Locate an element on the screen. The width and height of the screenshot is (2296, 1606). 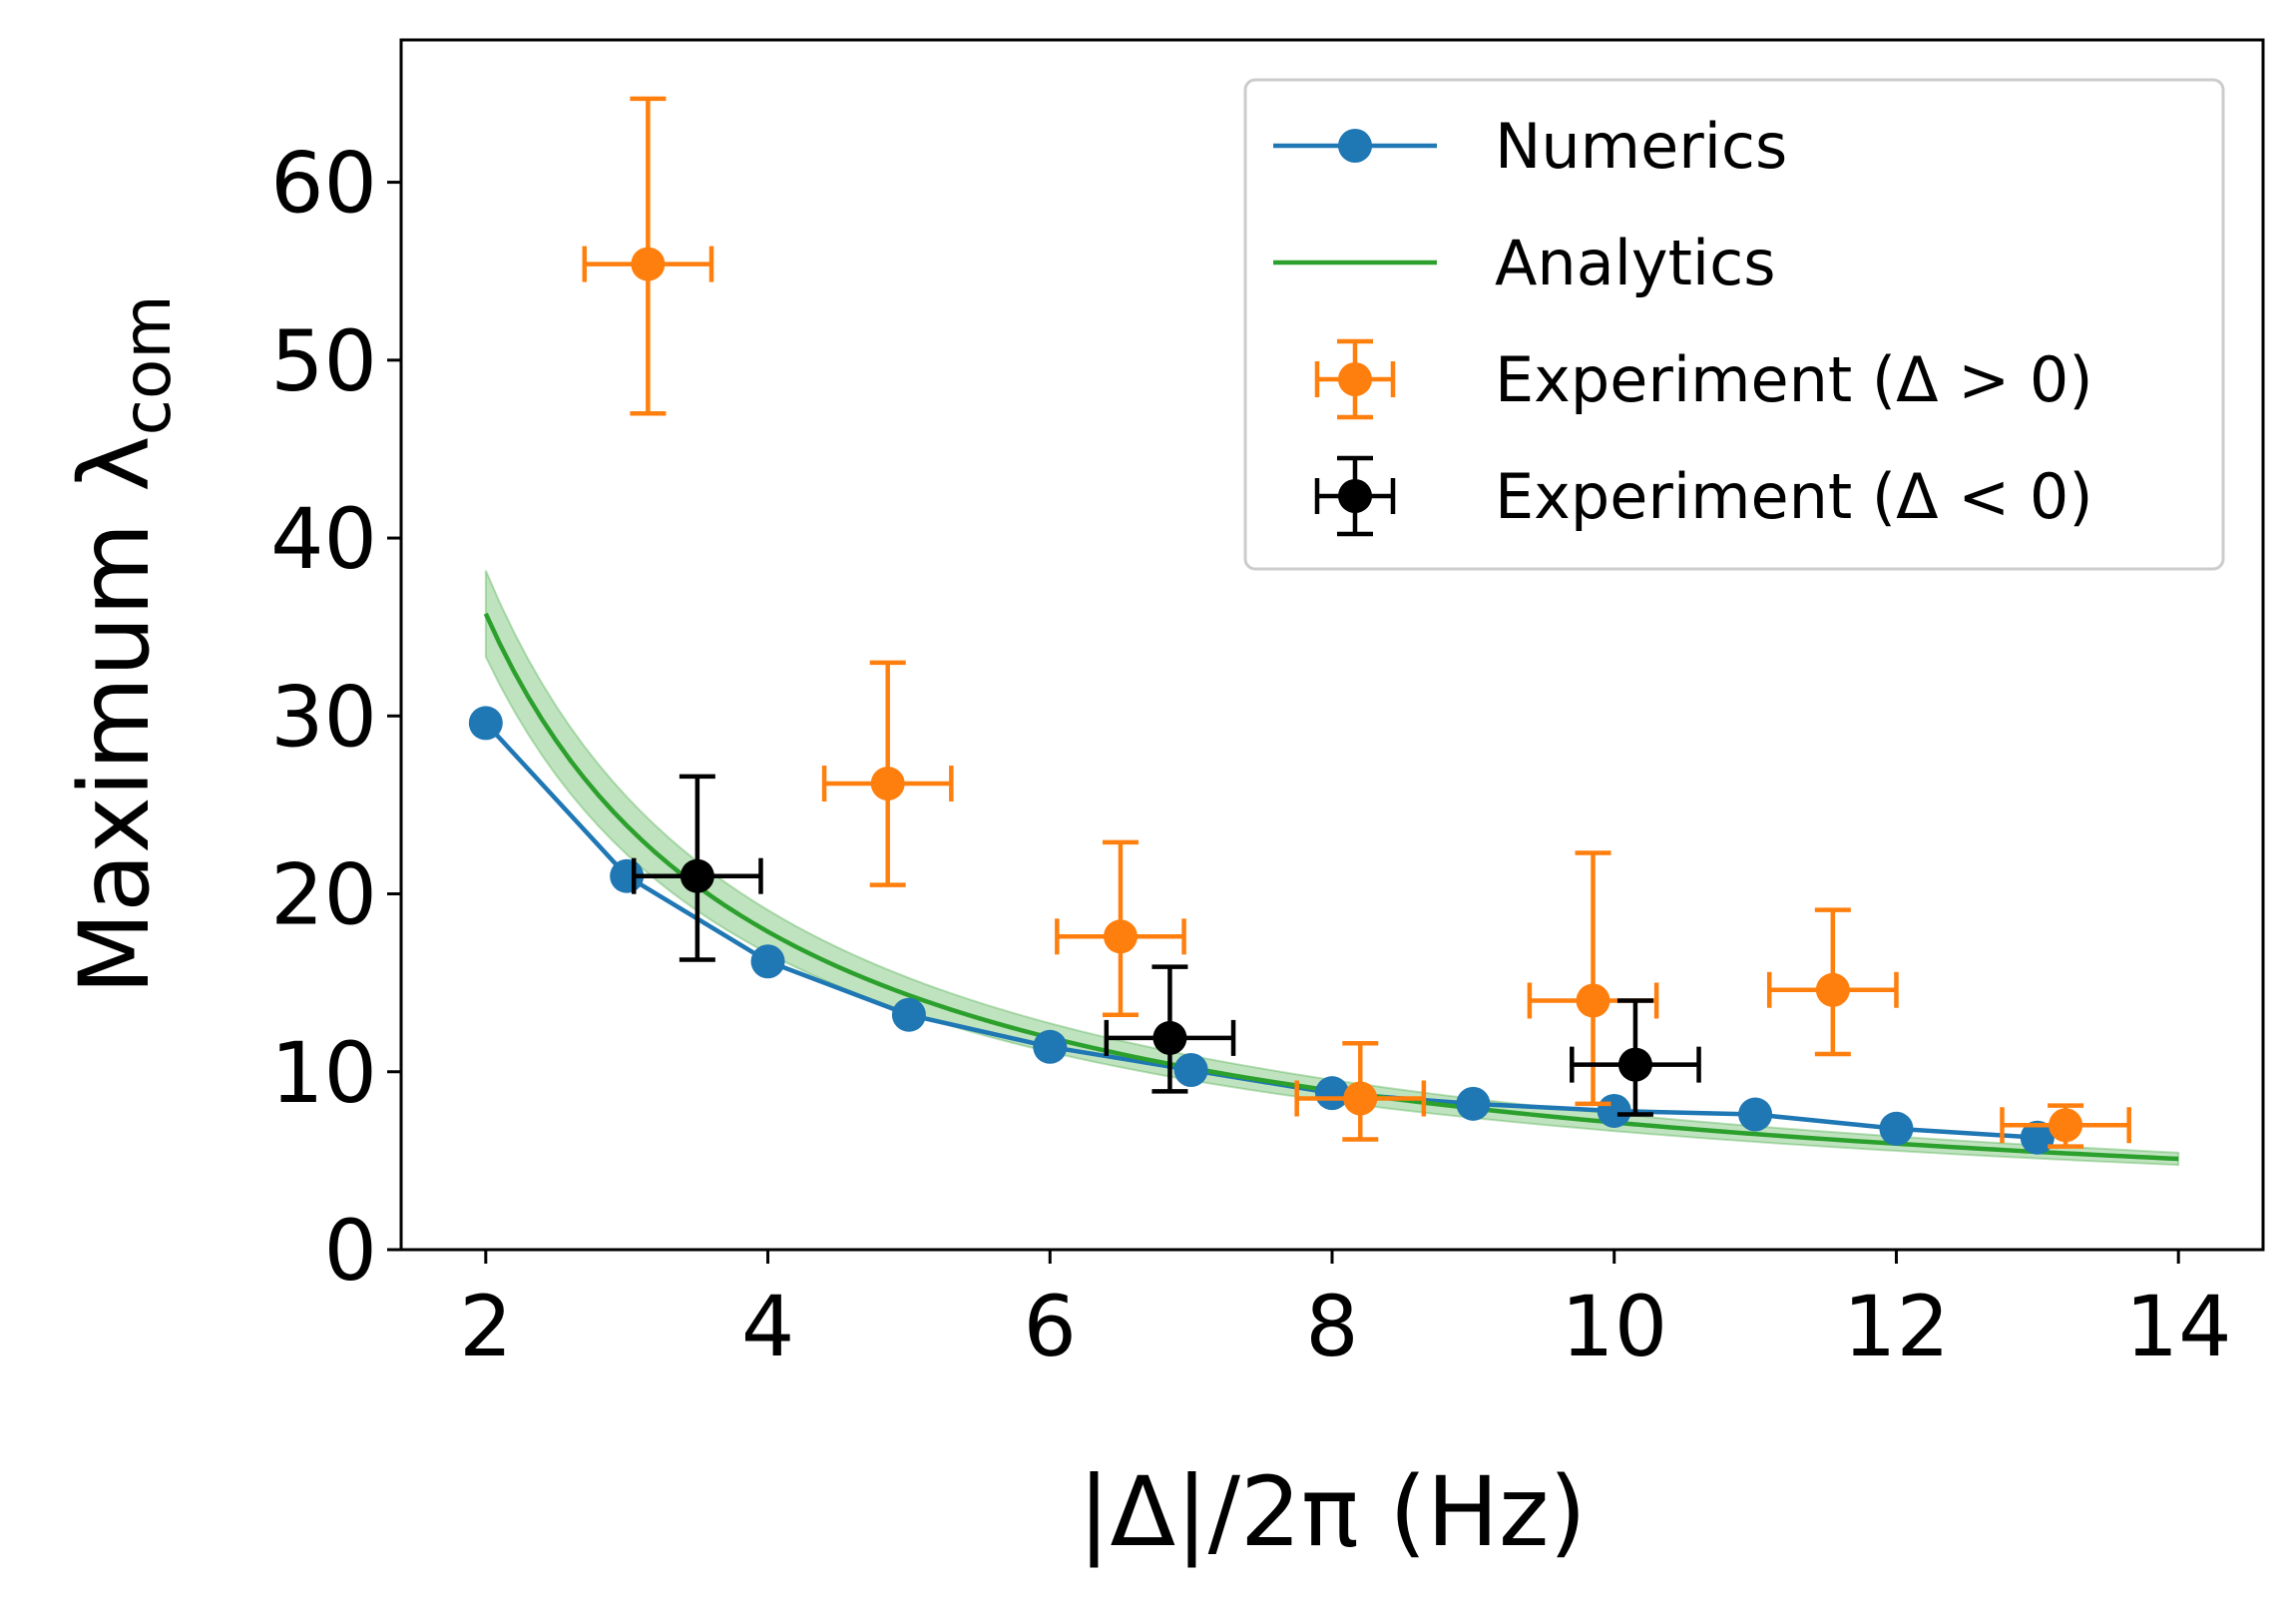
legend-label-experiment-0: Experiment (Δ > 0) is located at coordinates (1794, 379).